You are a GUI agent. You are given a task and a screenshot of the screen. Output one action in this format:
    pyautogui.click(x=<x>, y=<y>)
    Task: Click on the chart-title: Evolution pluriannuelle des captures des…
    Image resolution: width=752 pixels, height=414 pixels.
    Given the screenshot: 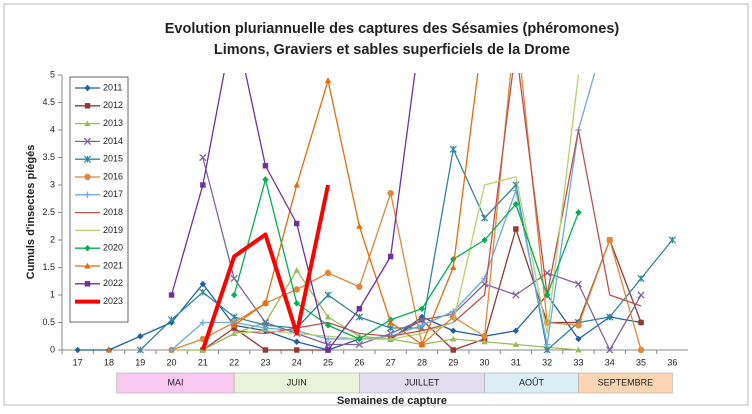 What is the action you would take?
    pyautogui.click(x=392, y=29)
    